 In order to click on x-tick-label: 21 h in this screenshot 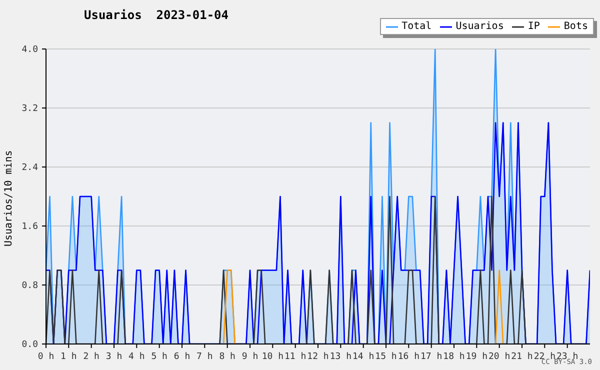, I will do `click(522, 357)`.